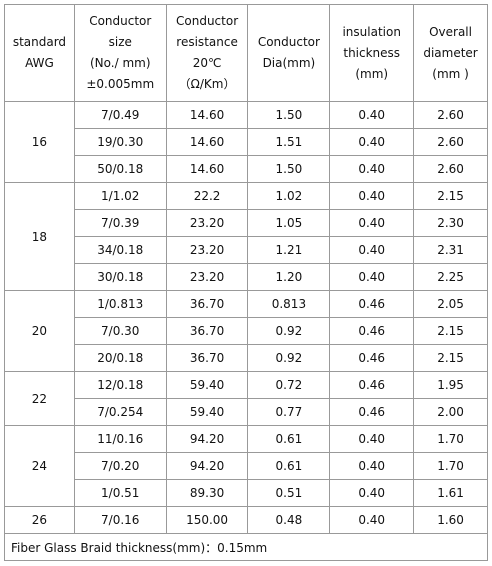 The width and height of the screenshot is (492, 566). I want to click on awg-cell: 26, so click(39, 520).